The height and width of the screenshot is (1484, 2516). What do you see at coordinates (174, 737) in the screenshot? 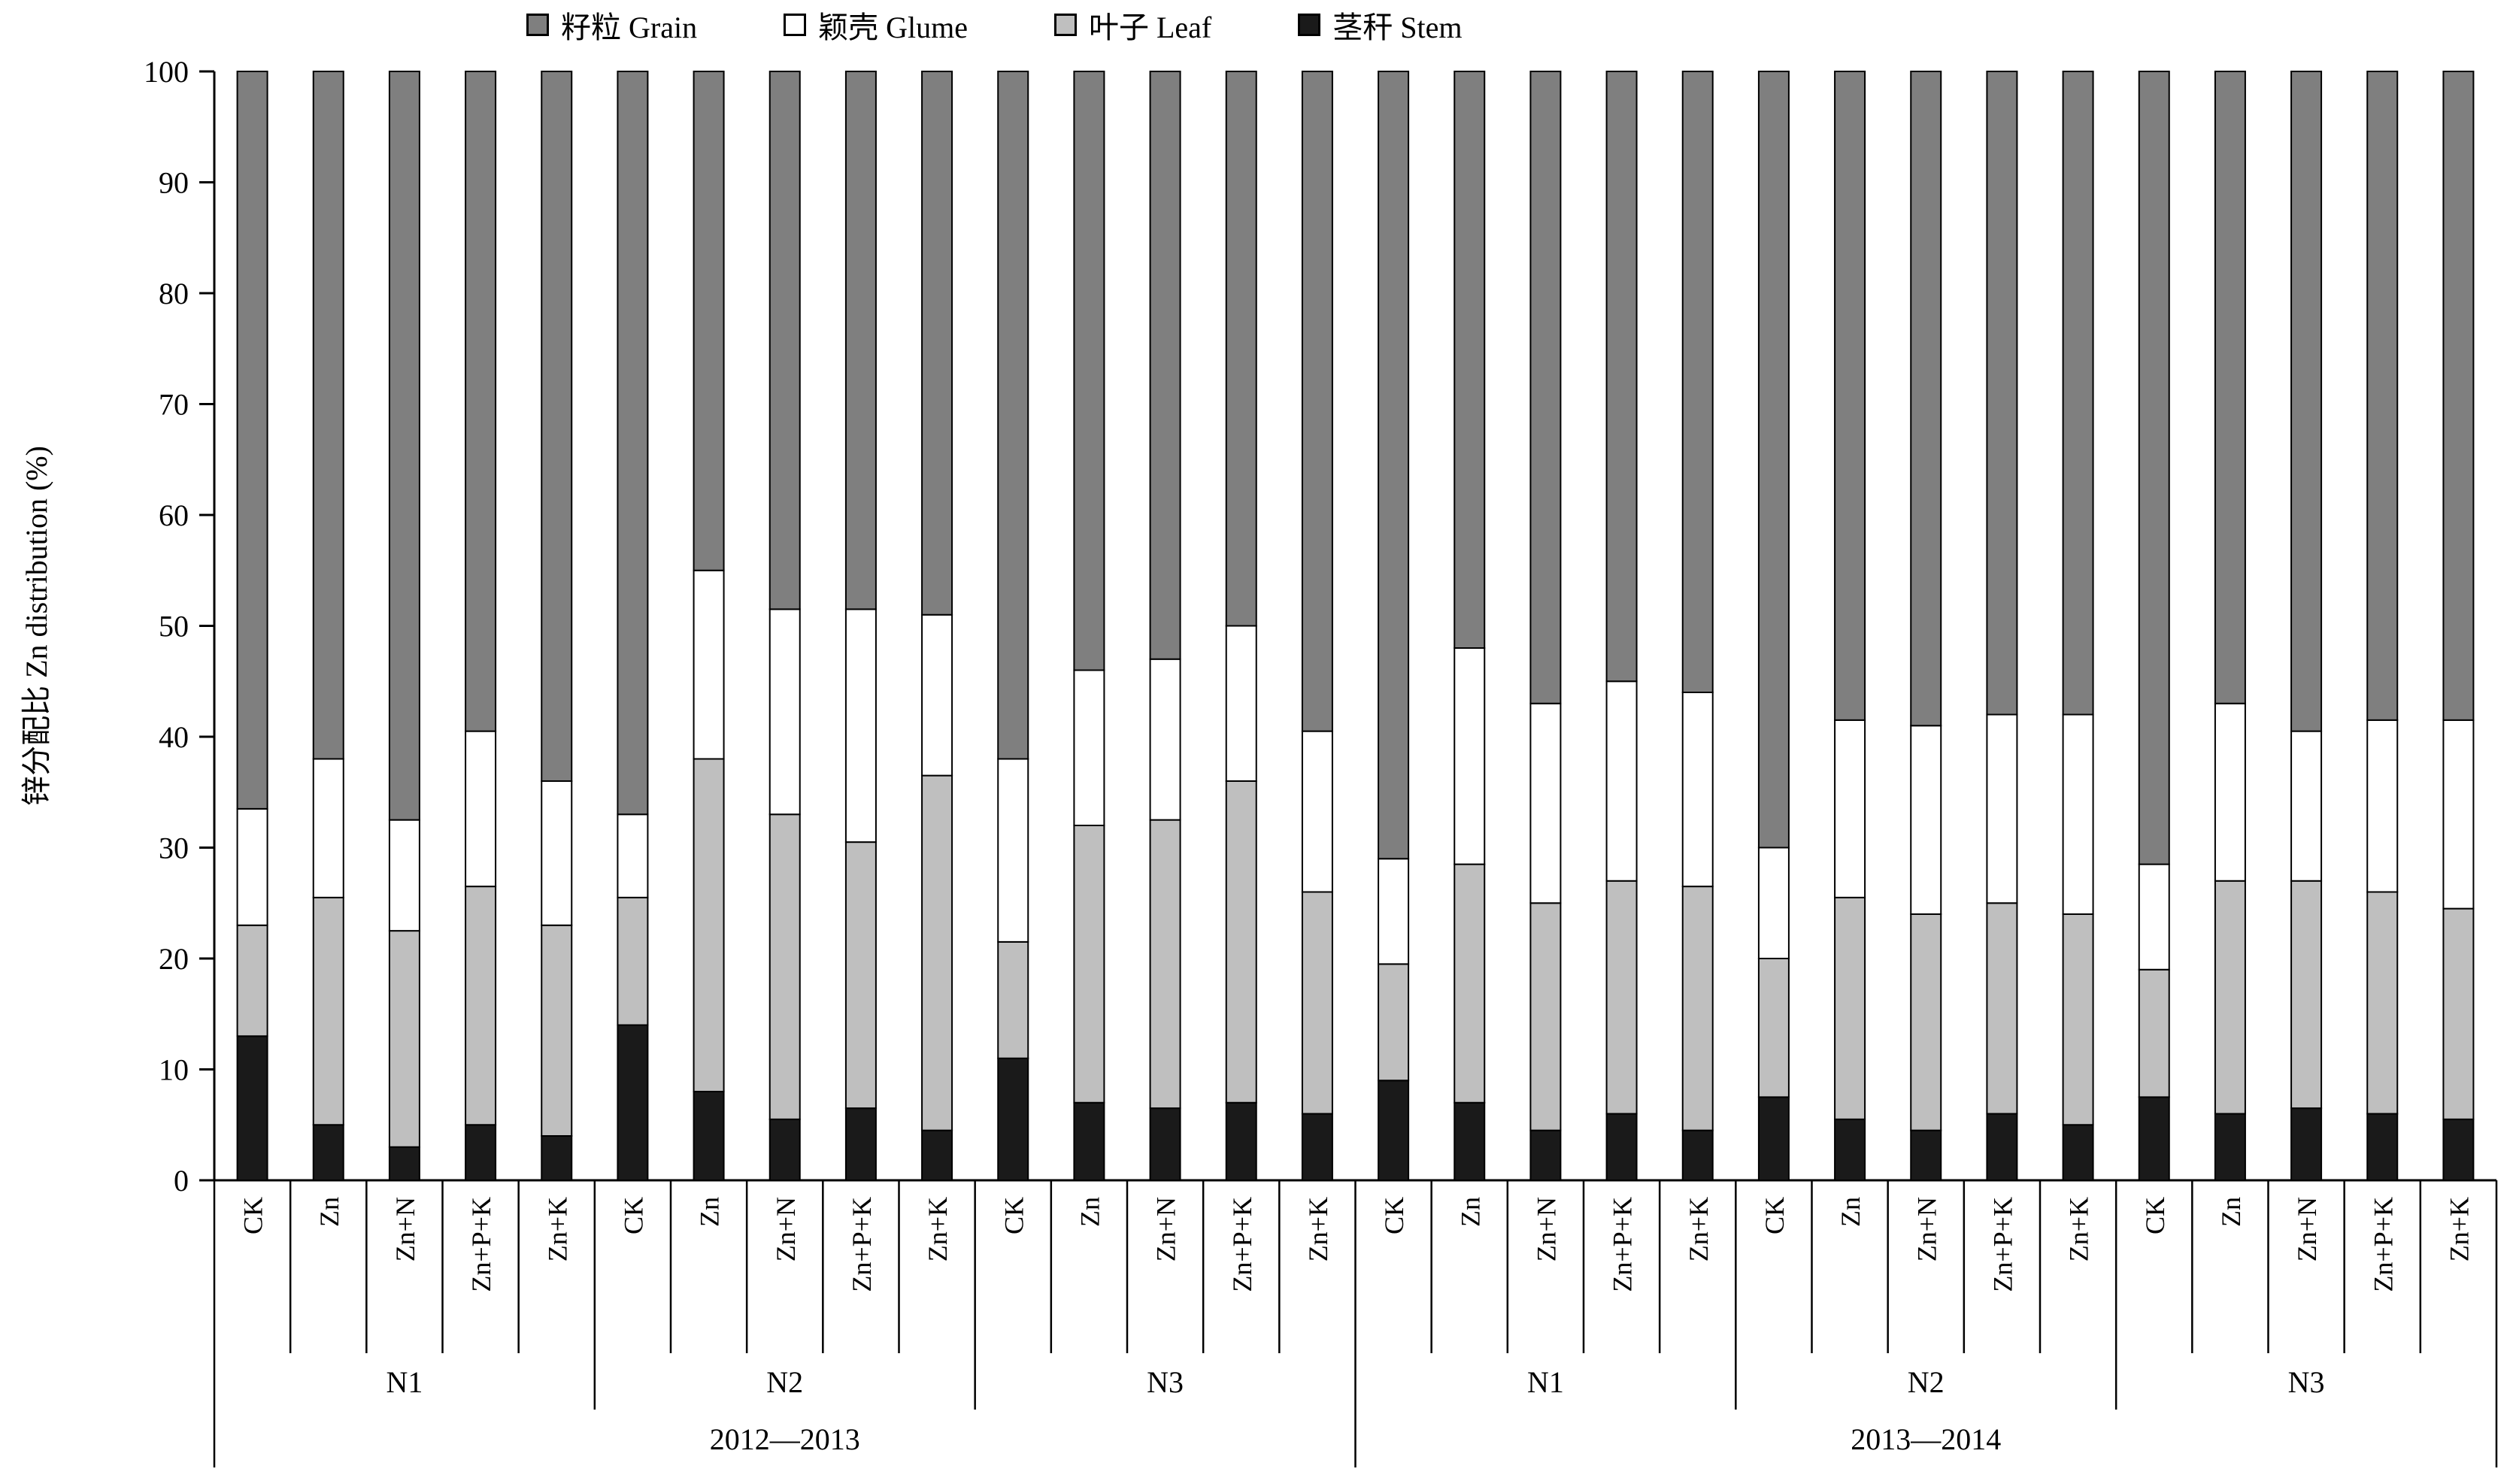
I see `y-tick-label: 40` at bounding box center [174, 737].